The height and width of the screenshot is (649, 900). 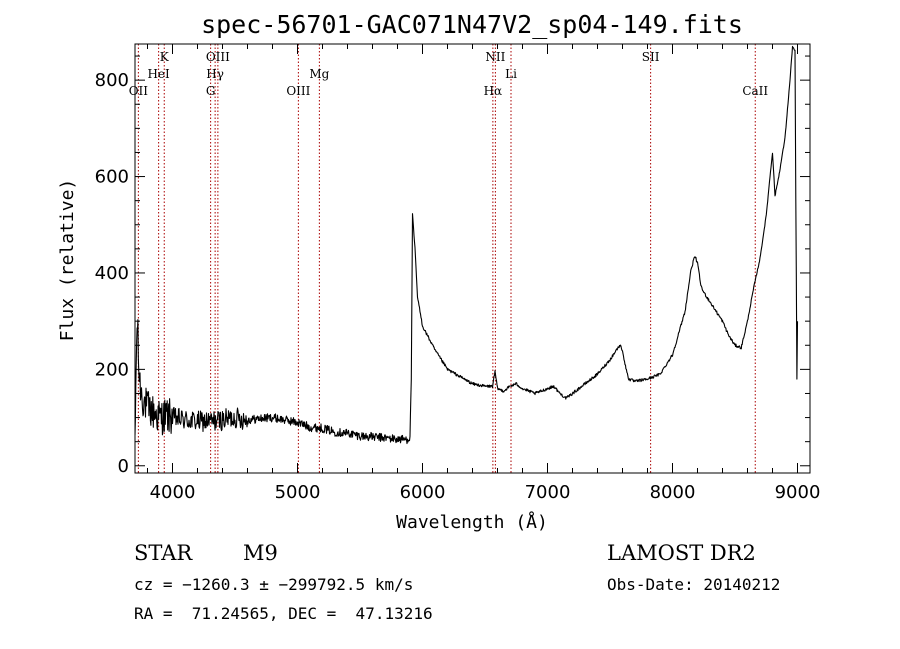 What do you see at coordinates (493, 91) in the screenshot?
I see `marker-label-9: Hα` at bounding box center [493, 91].